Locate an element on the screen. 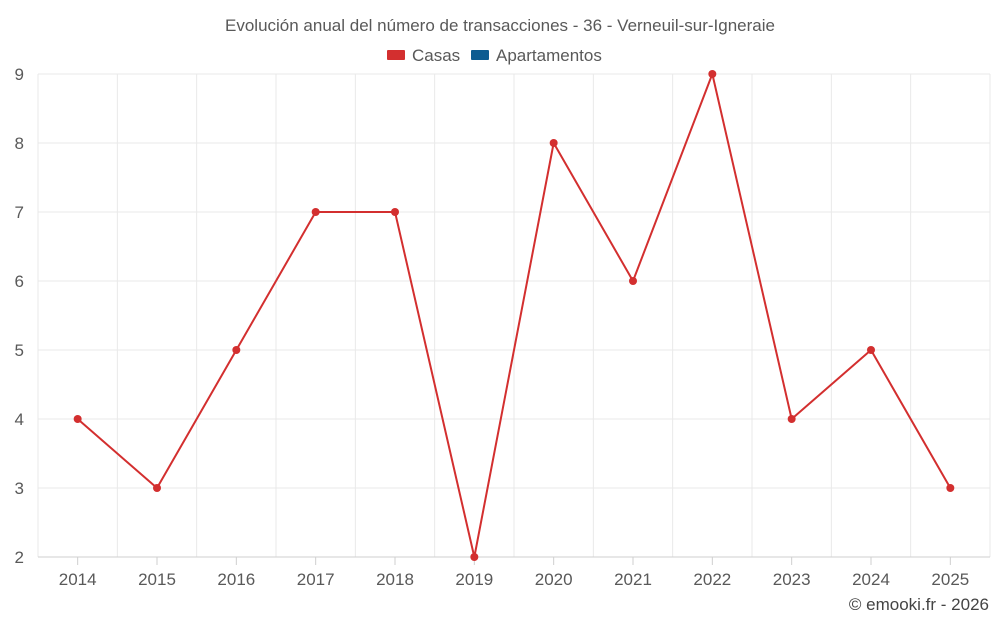 The width and height of the screenshot is (1000, 625). y-tick-label: 7 is located at coordinates (19, 212).